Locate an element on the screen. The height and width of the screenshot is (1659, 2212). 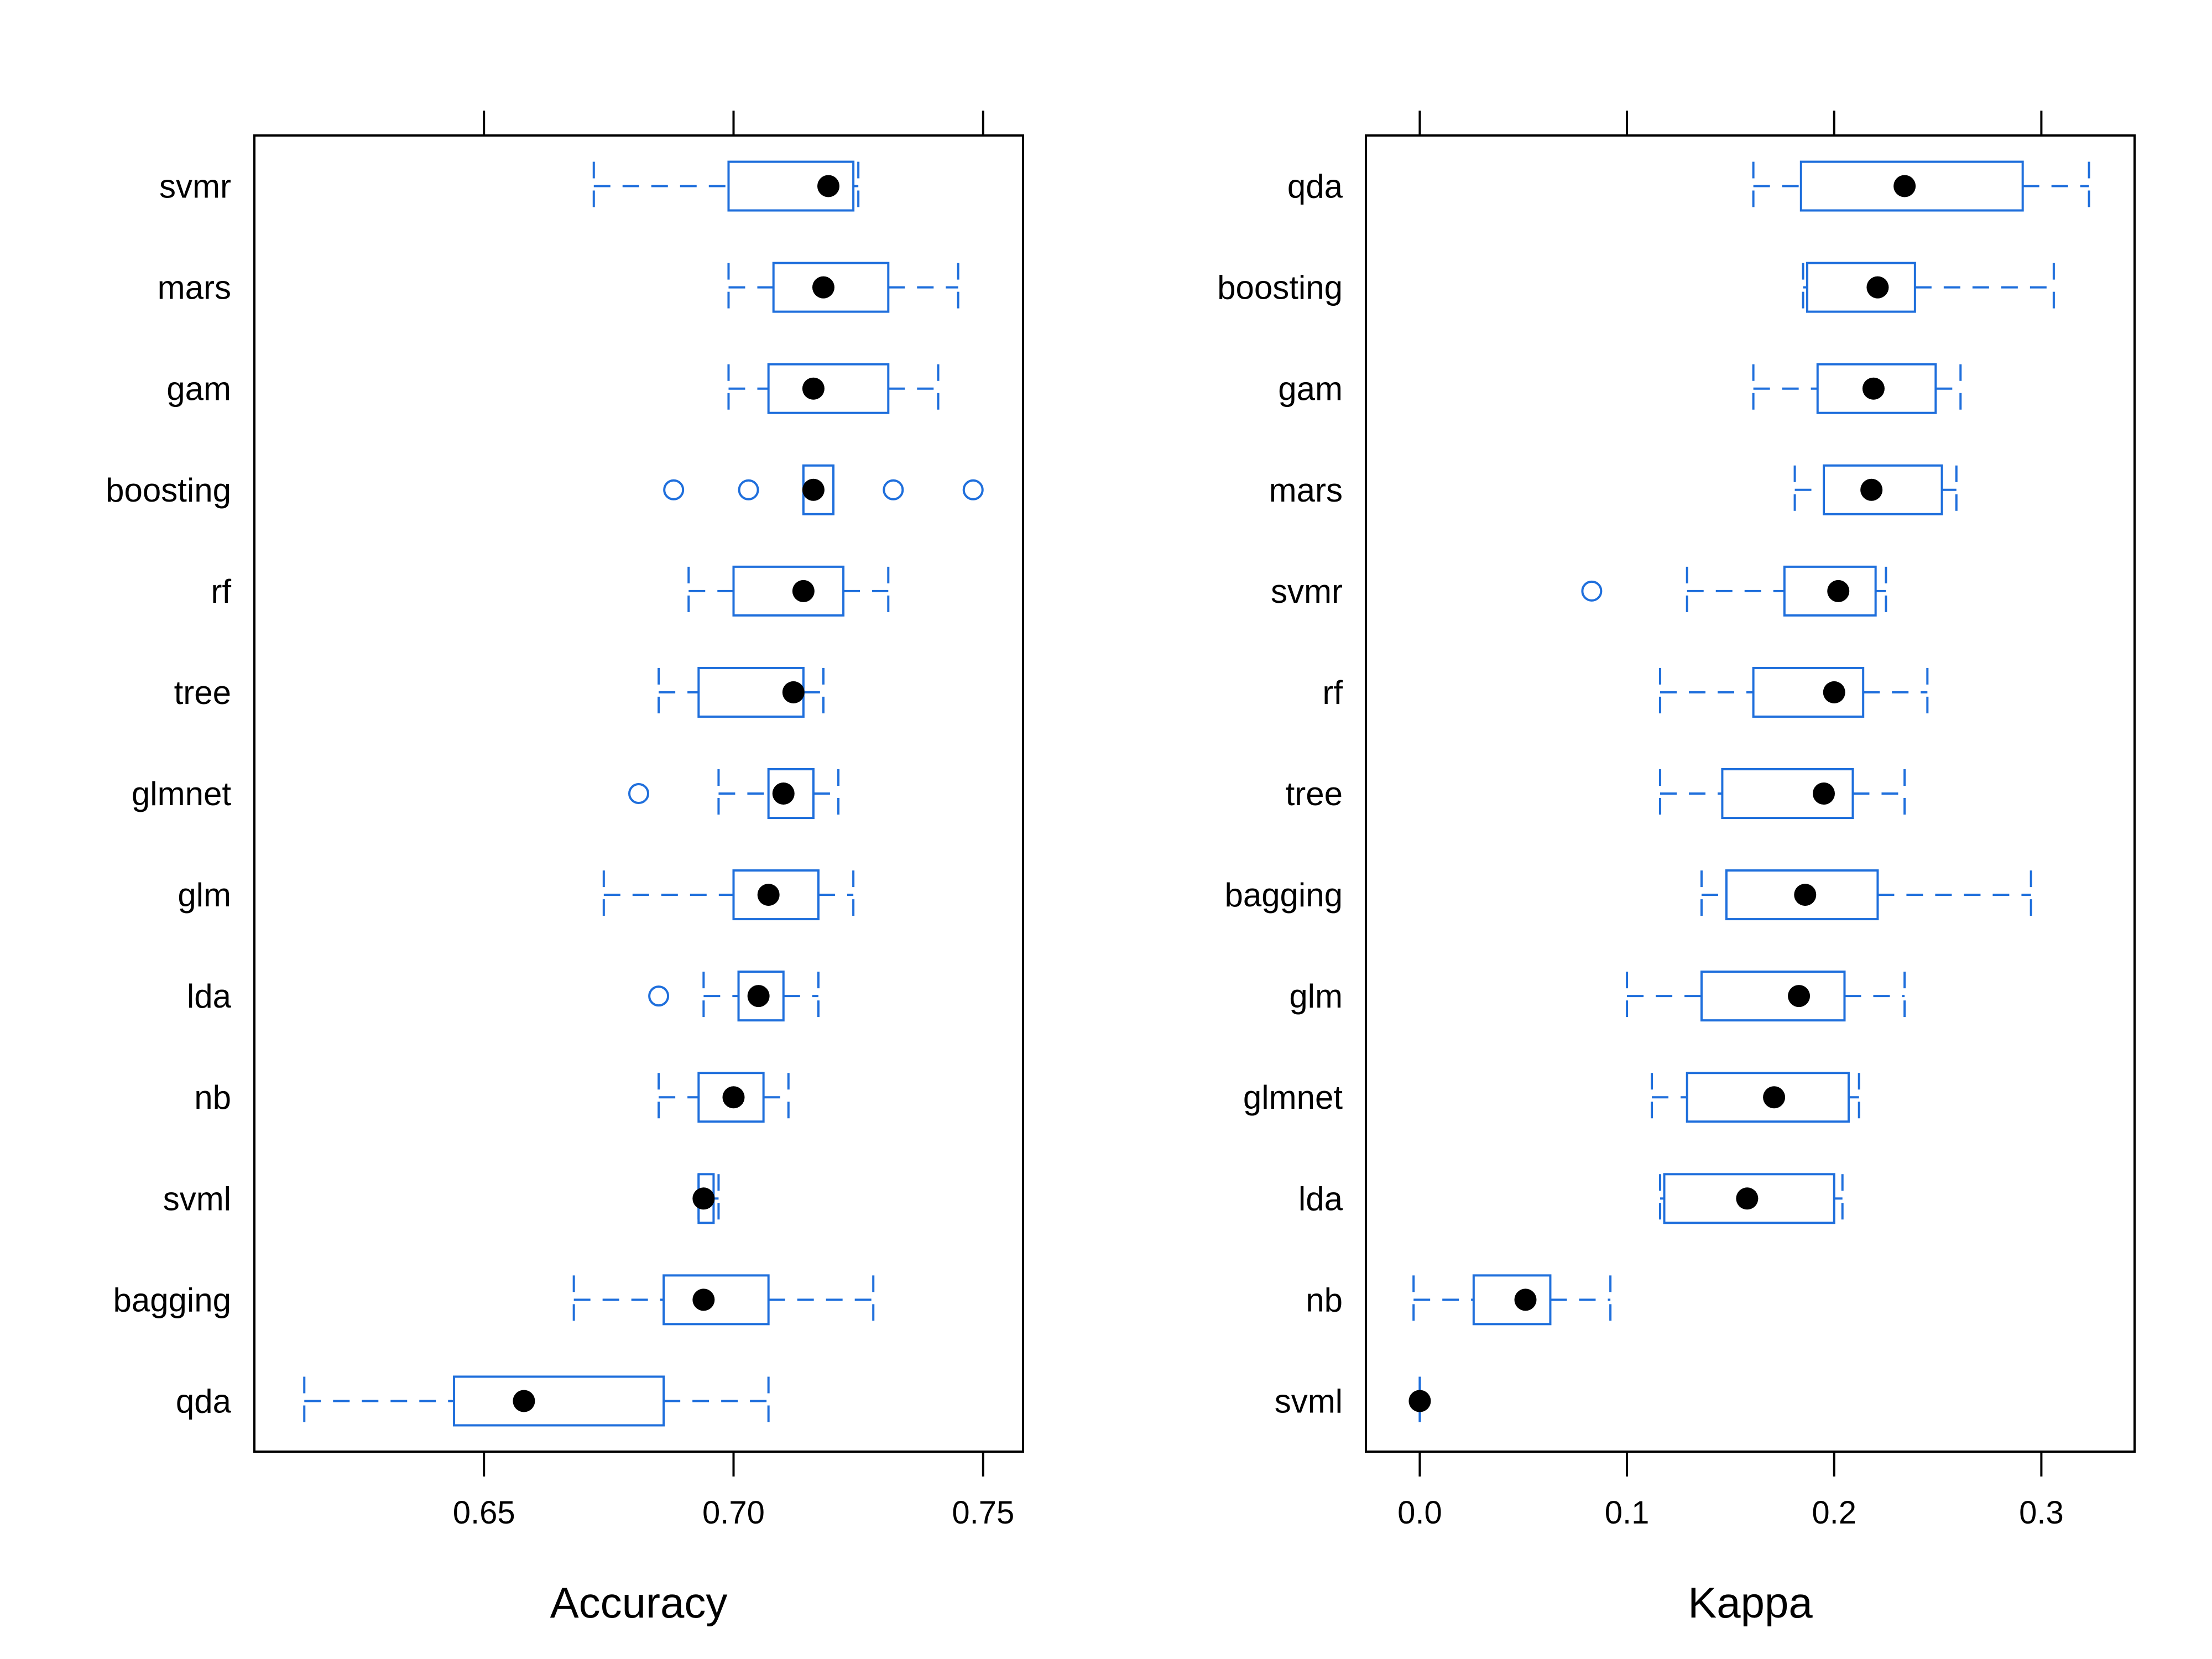
x-tick-label: 0.70 is located at coordinates (733, 1513).